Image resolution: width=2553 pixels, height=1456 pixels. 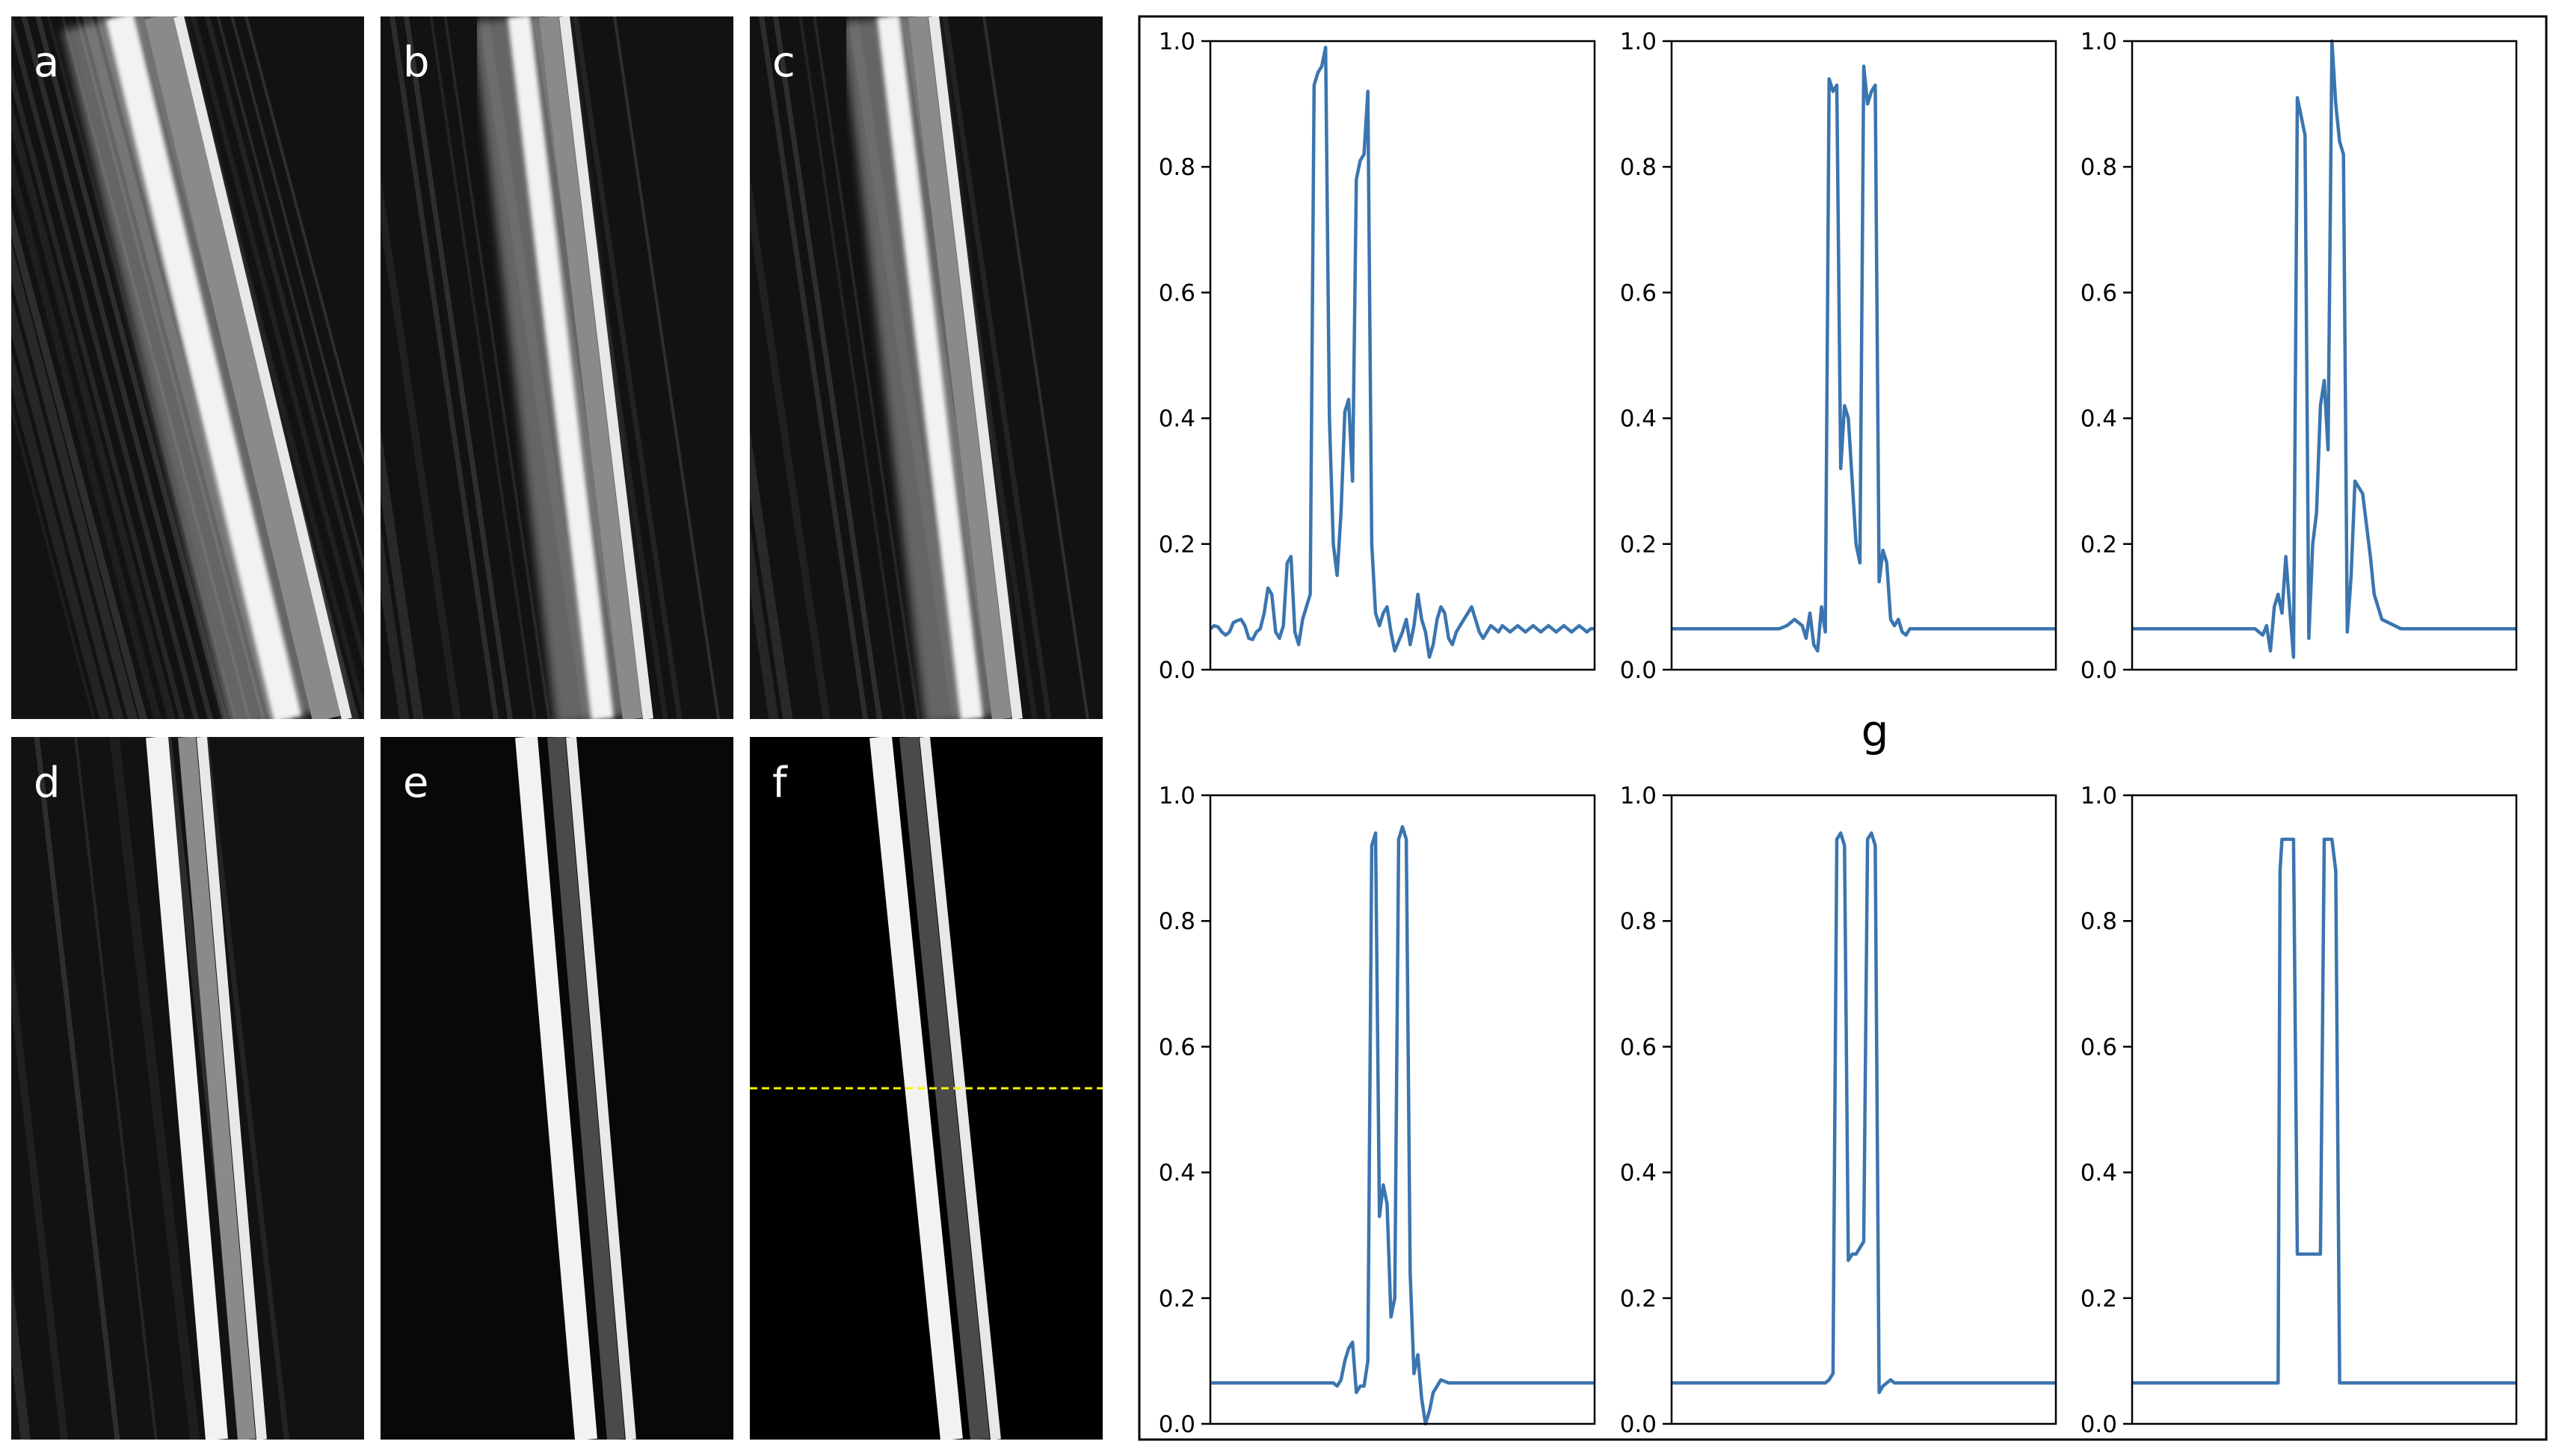 I want to click on chart-g-3: 0.0 0.2 0.4 0.6 0.8 1.0, so click(x=2300, y=356).